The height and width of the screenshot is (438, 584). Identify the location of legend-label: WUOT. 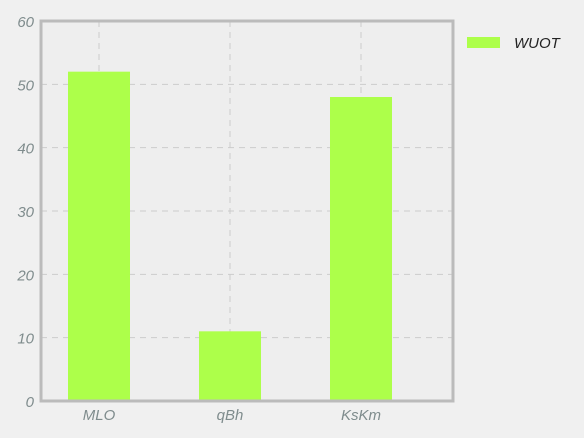
(538, 43).